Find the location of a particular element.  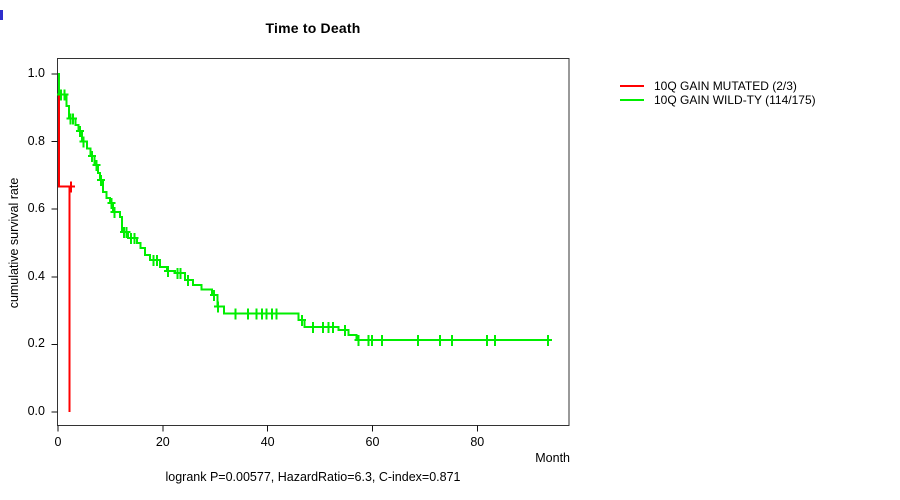

legend-label-wildtype: 10Q GAIN WILD-TY (114/175) is located at coordinates (735, 100).